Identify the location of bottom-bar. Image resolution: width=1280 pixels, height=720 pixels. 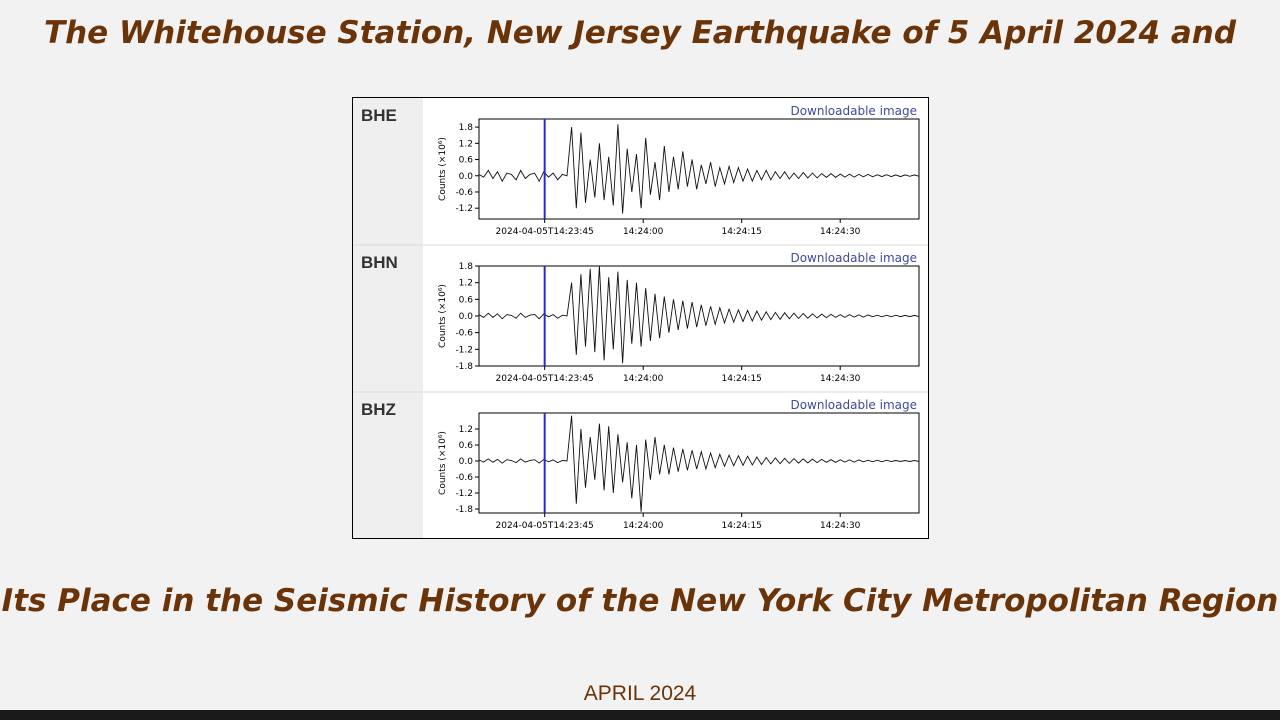
(640, 715).